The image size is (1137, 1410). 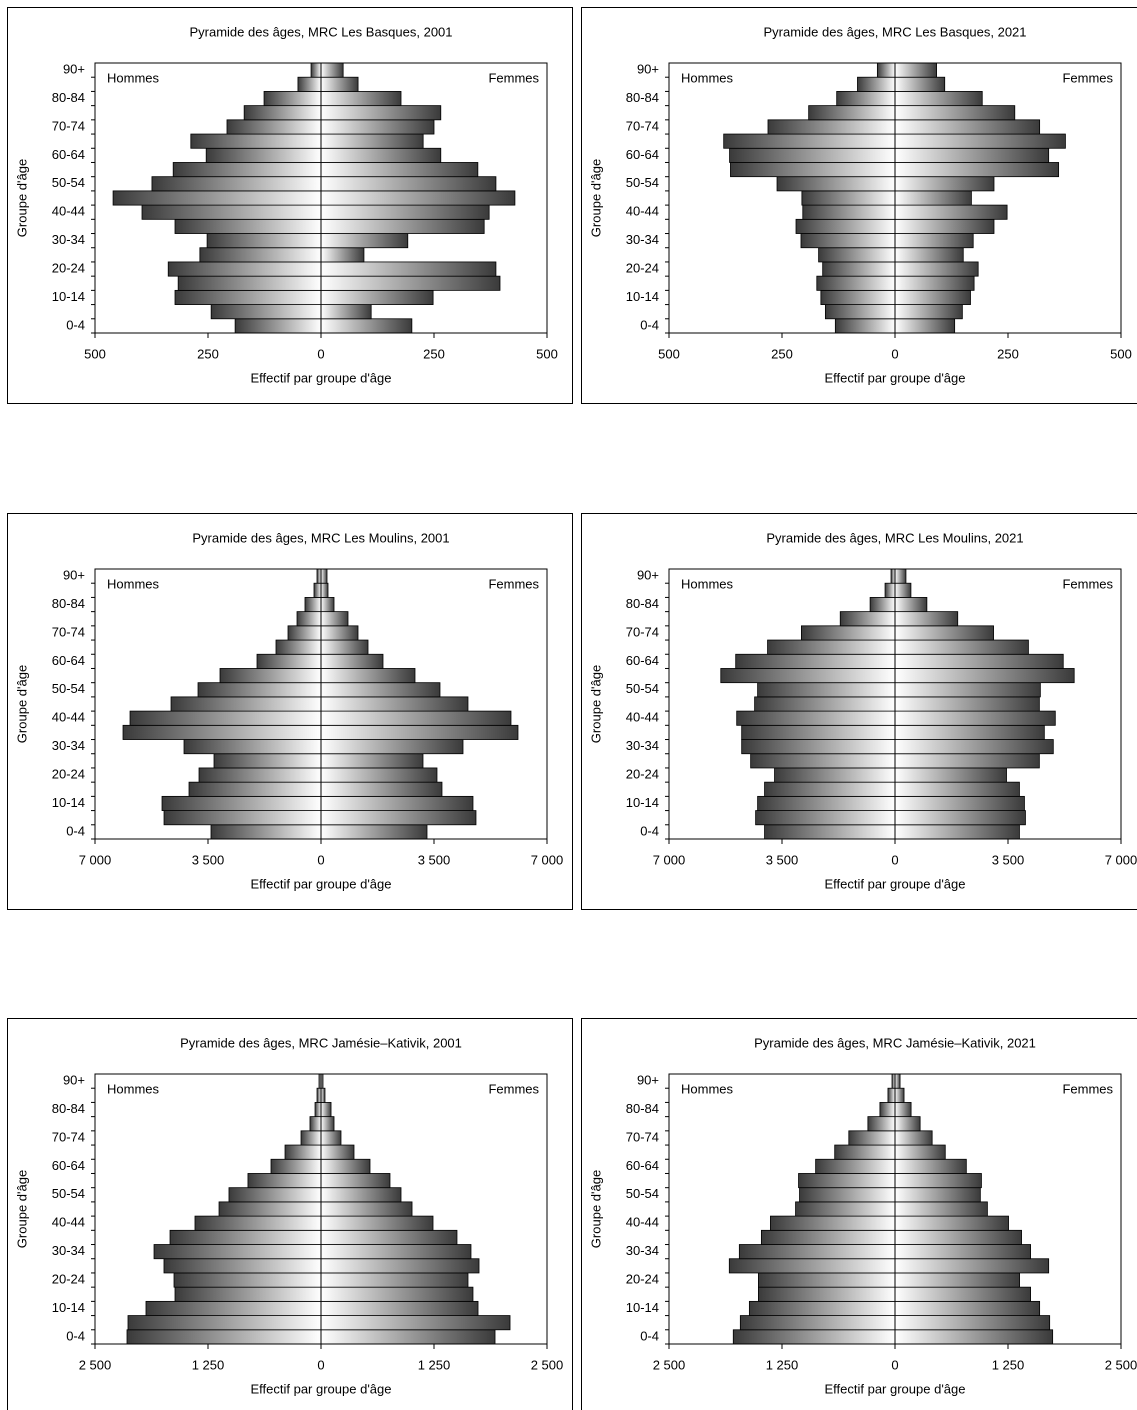 What do you see at coordinates (894, 31) in the screenshot?
I see `chart-title: Pyramide des âges, MRC Les Basques, 2021` at bounding box center [894, 31].